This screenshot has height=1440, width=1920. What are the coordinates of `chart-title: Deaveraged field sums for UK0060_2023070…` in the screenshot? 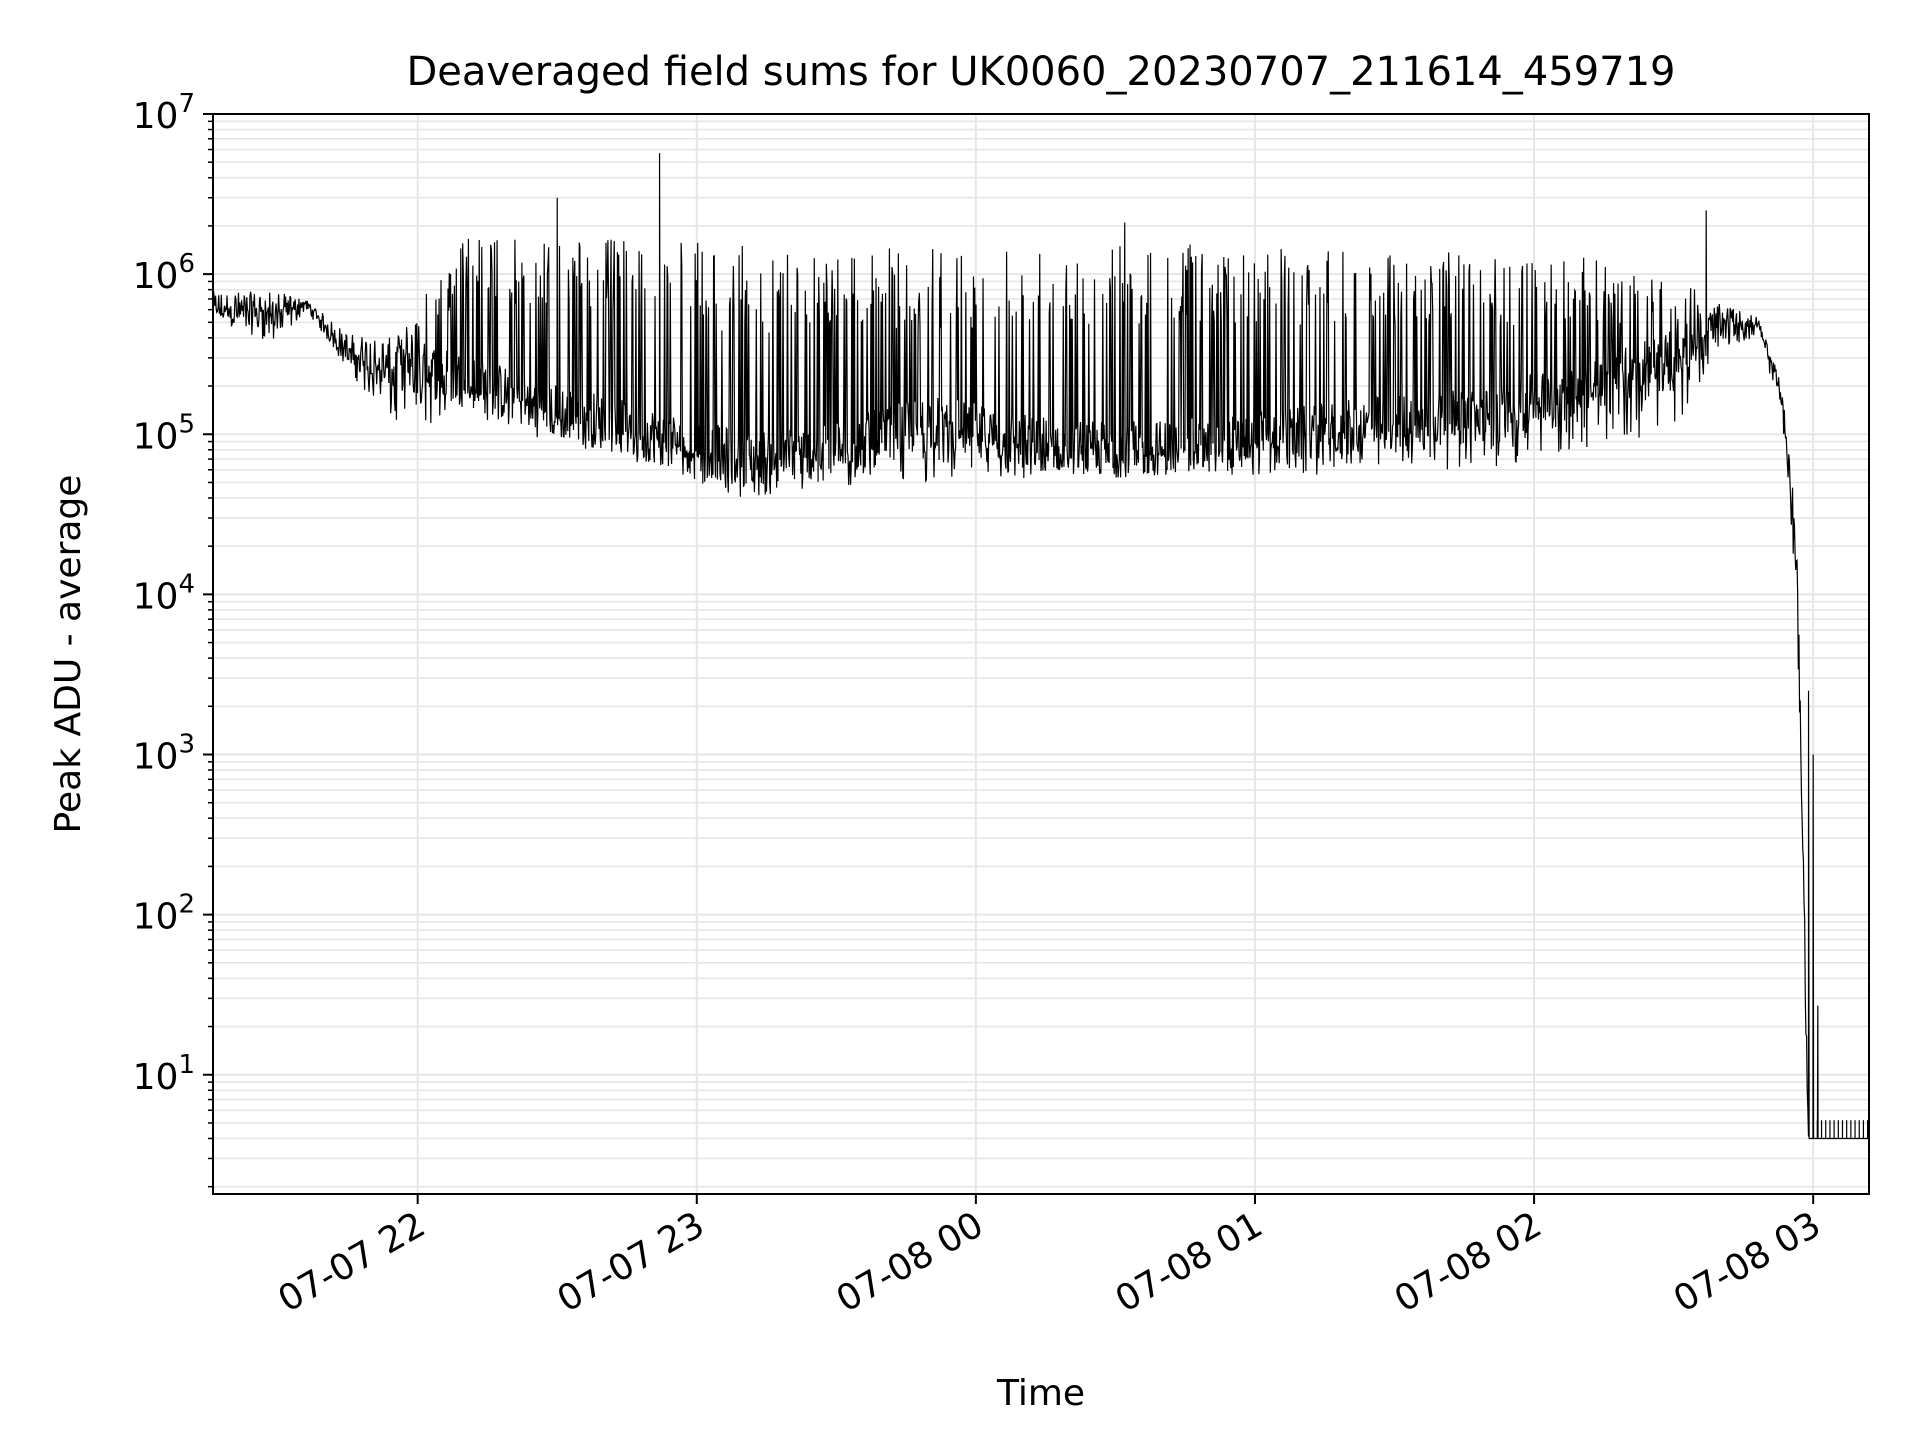 It's located at (1040, 72).